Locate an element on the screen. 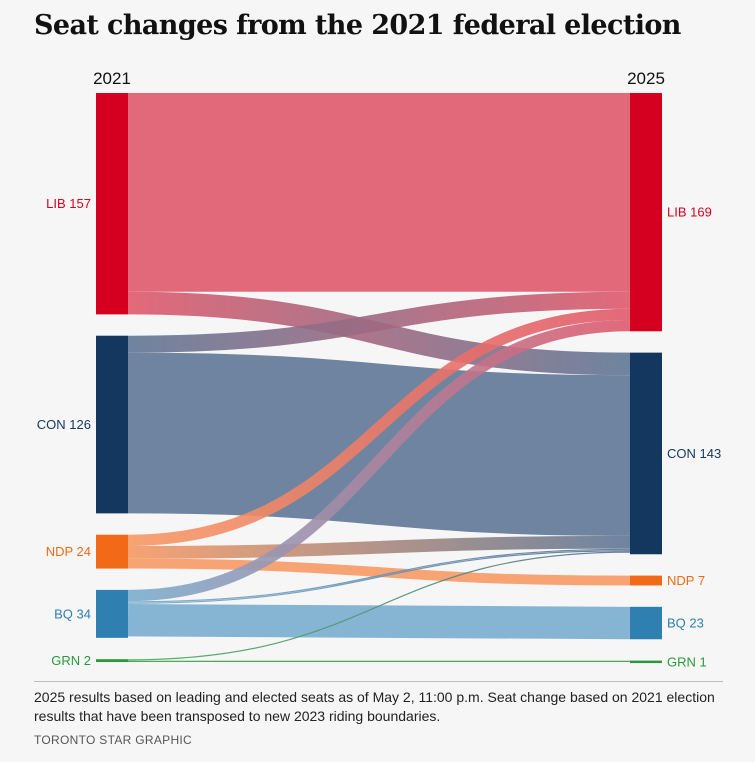 The height and width of the screenshot is (762, 755). label-2021-ndp: NDP 24 is located at coordinates (68, 551).